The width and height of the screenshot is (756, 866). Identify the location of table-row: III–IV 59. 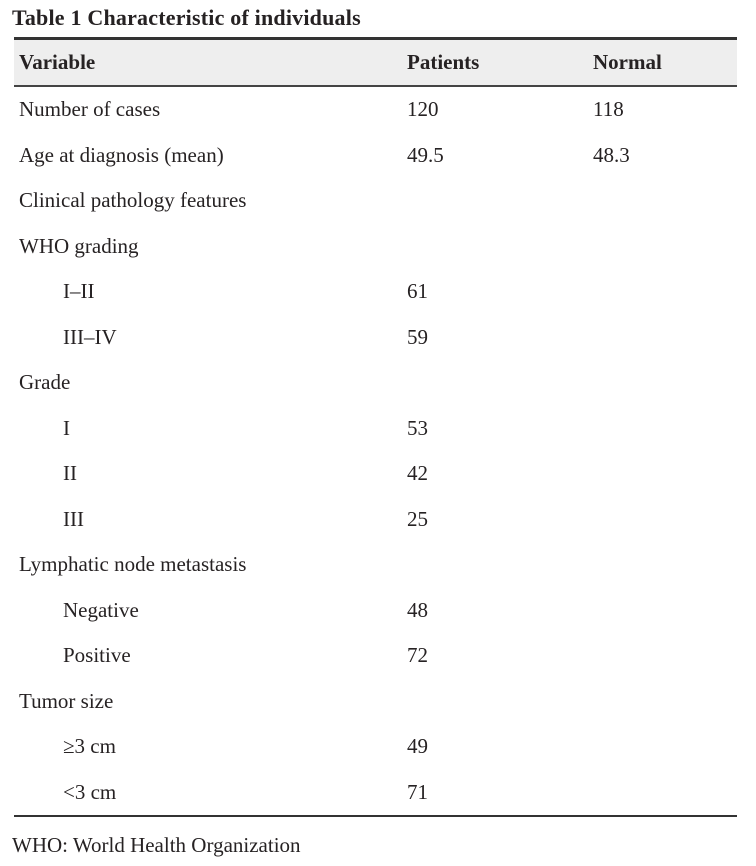
(375, 337).